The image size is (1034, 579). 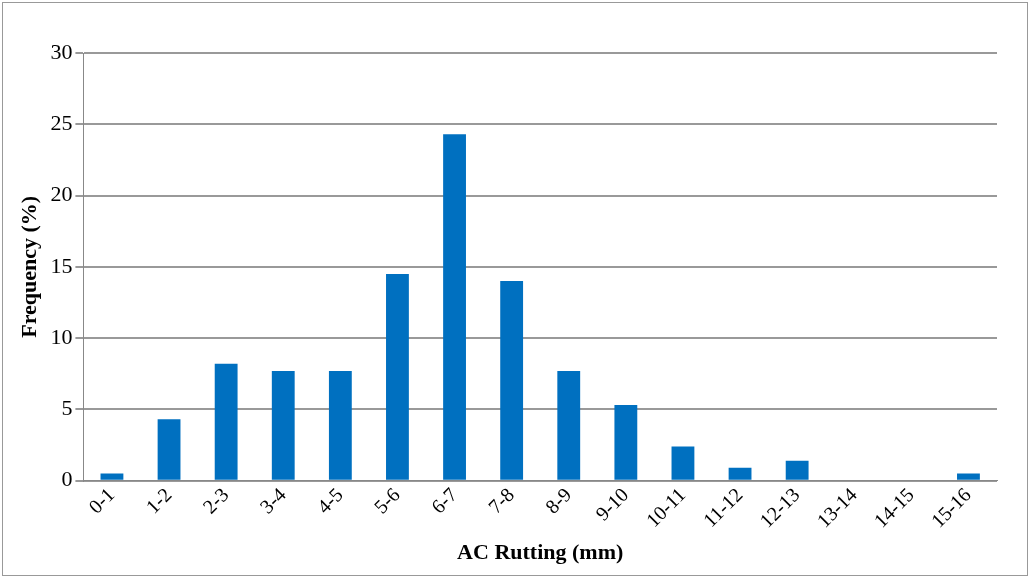 What do you see at coordinates (501, 500) in the screenshot?
I see `x-tick-label: 7-8` at bounding box center [501, 500].